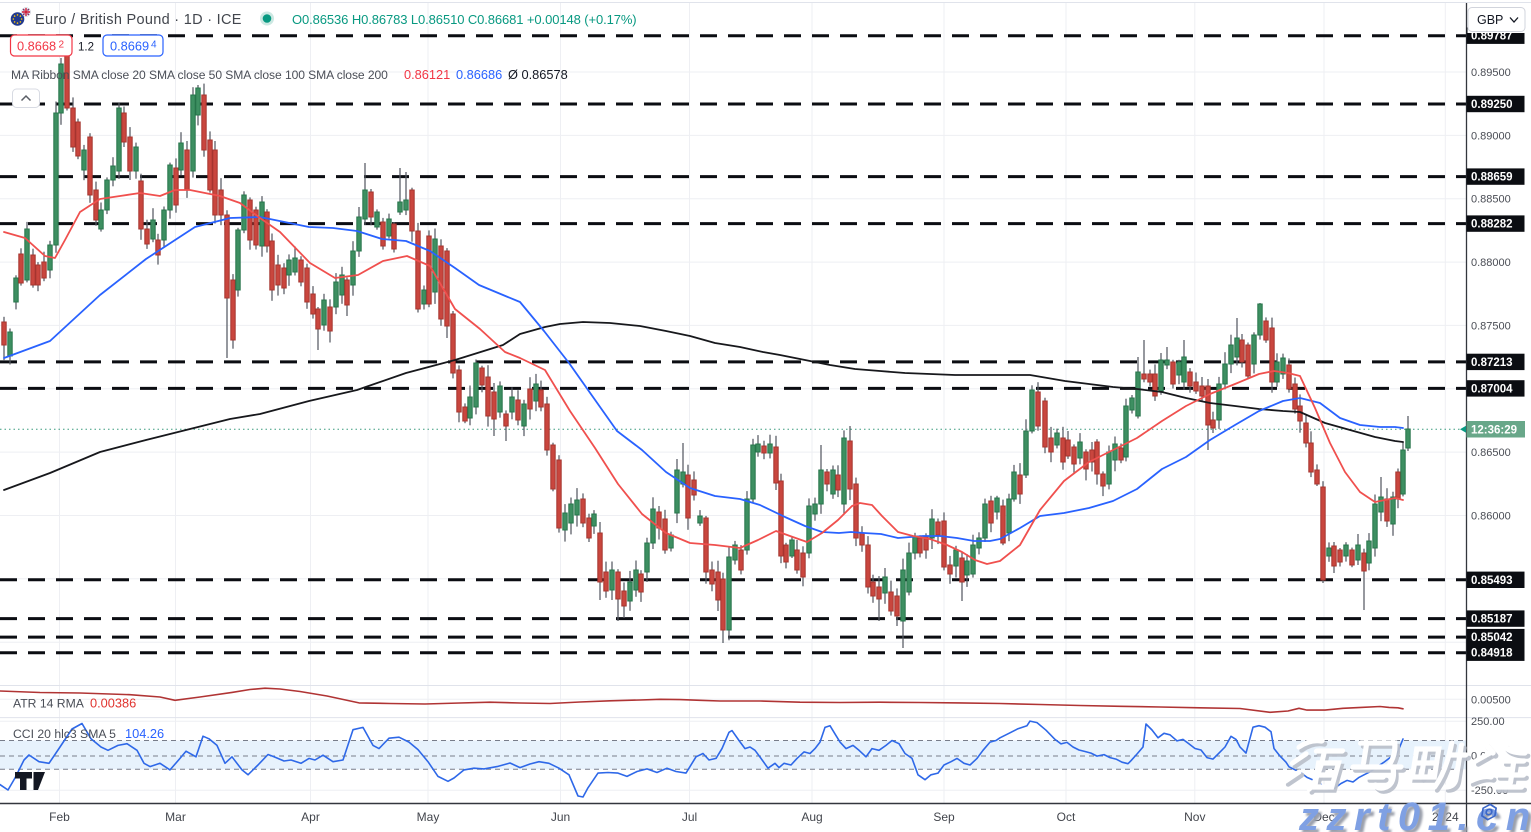 Image resolution: width=1531 pixels, height=832 pixels. What do you see at coordinates (64, 734) in the screenshot?
I see `svg-text: CCI 20 hlc3 SMA 5` at bounding box center [64, 734].